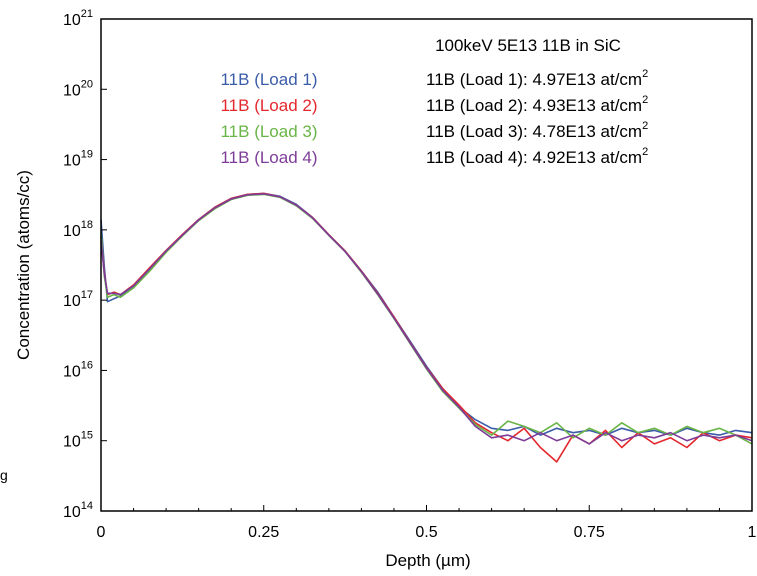  Describe the element at coordinates (268, 105) in the screenshot. I see `legend-entry-load-2: 11B (Load 2)` at that location.